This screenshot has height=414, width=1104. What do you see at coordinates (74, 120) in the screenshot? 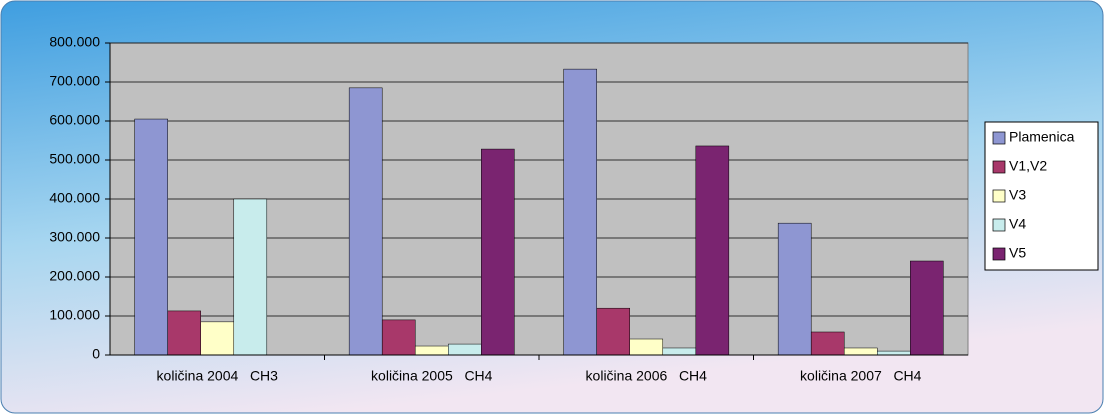
I see `y-tick-label: 600.000` at bounding box center [74, 120].